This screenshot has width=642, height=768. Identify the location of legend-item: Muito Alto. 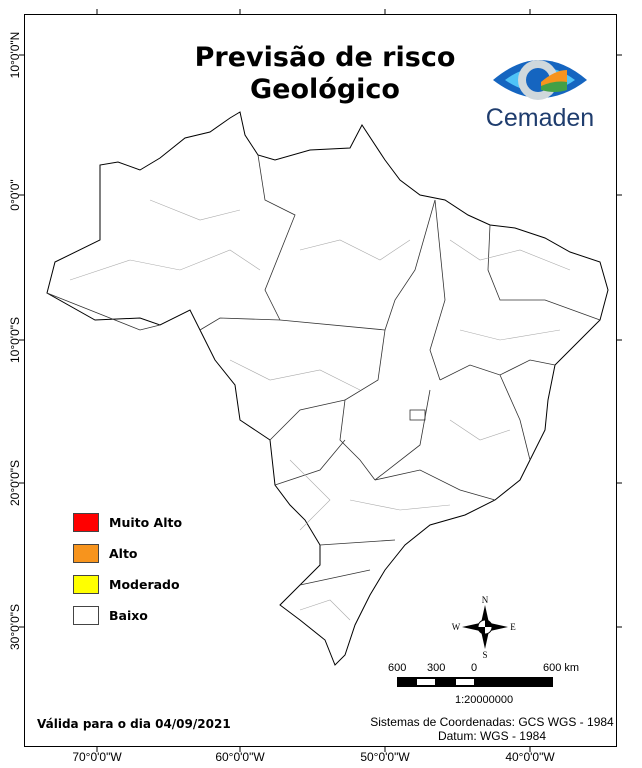
(127, 522).